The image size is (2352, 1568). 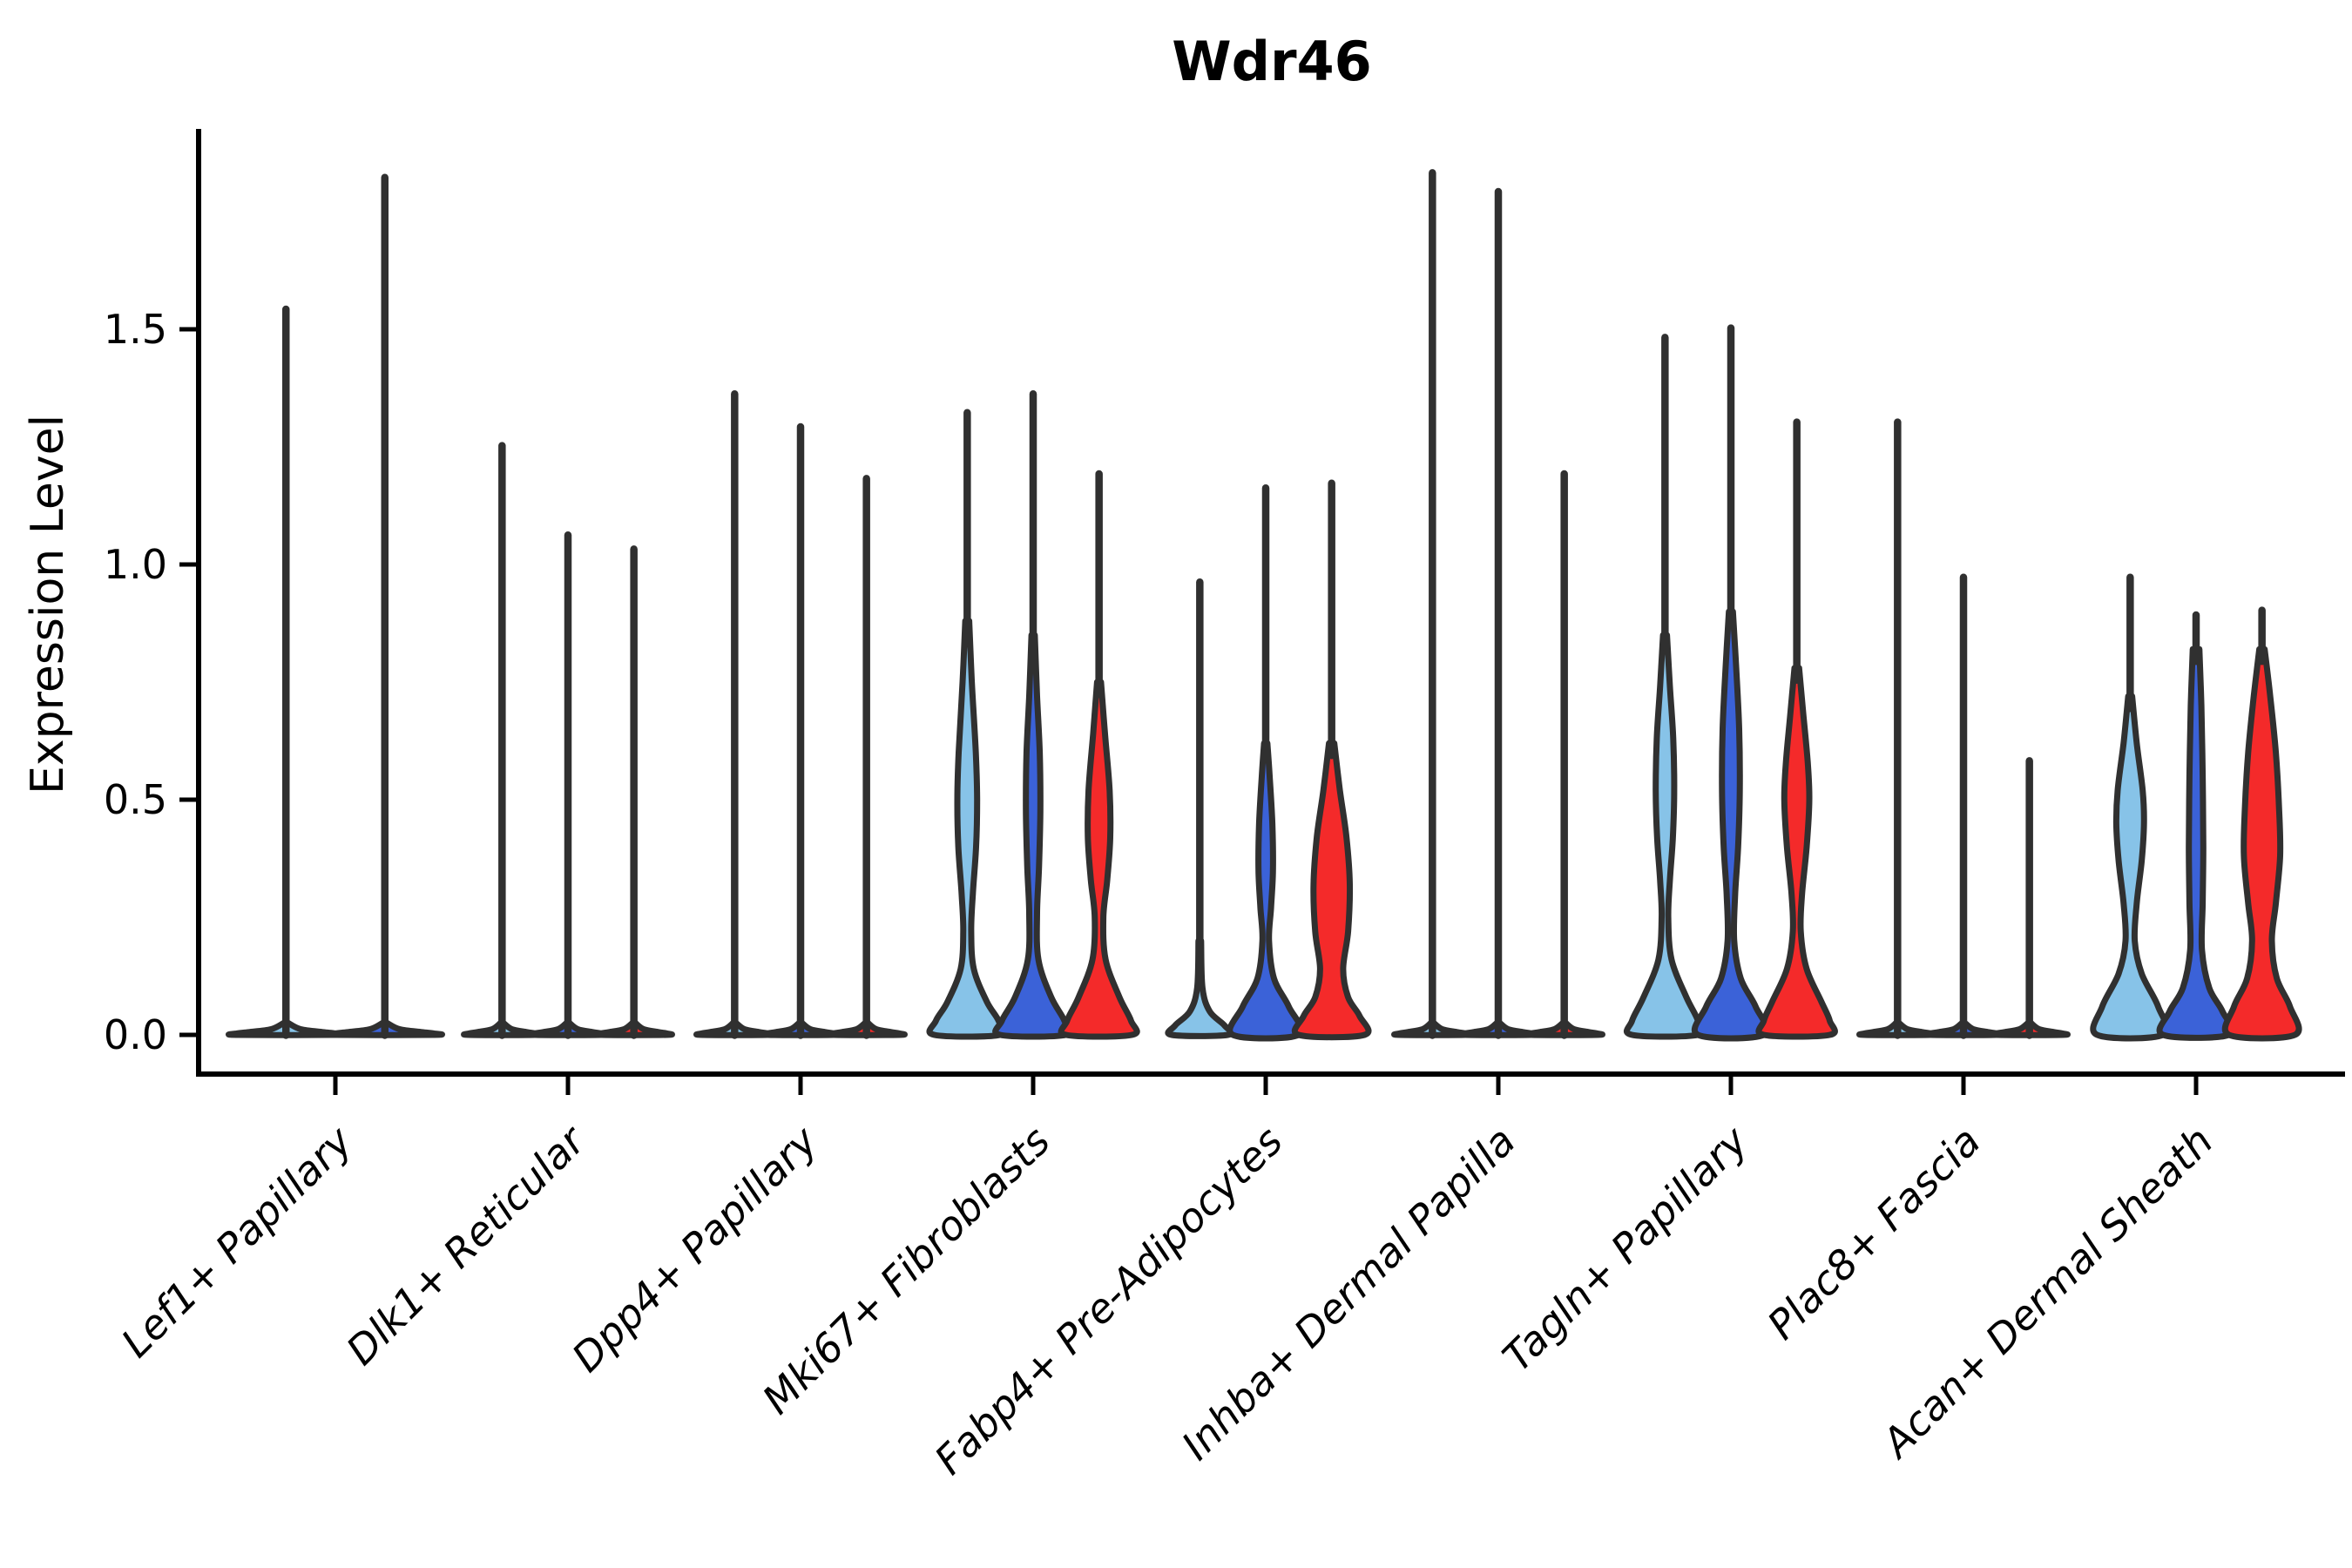 I want to click on x-tick-label: Dlk1+ Reticular, so click(x=466, y=1244).